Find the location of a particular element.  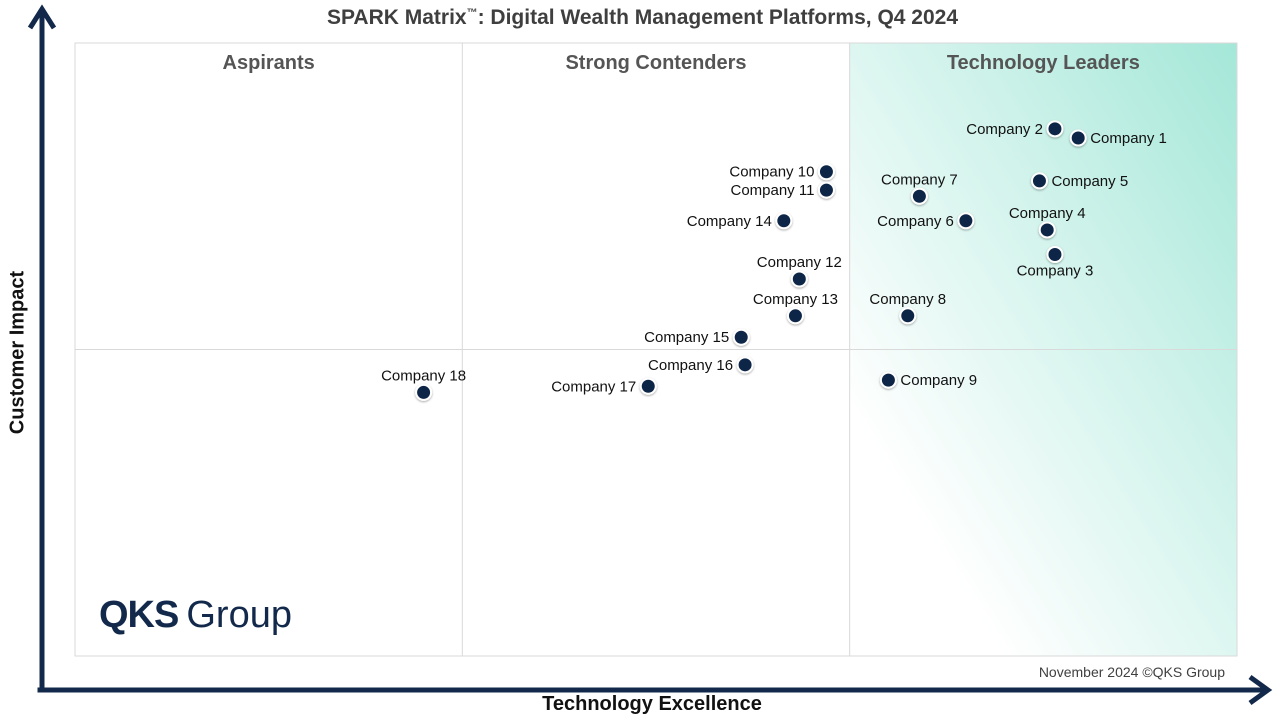

company-point: Company 8 is located at coordinates (907, 308).